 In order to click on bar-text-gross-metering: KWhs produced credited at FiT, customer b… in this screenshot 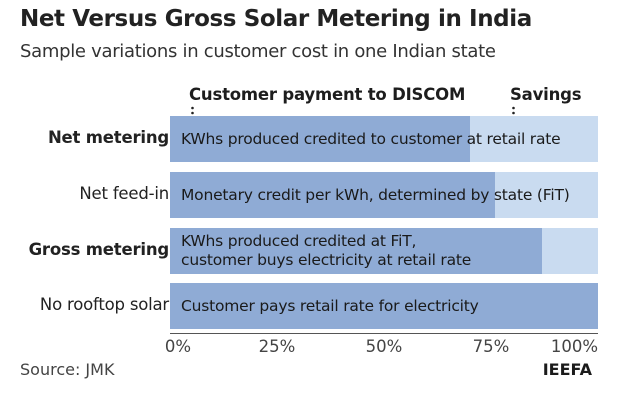, I will do `click(388, 251)`.